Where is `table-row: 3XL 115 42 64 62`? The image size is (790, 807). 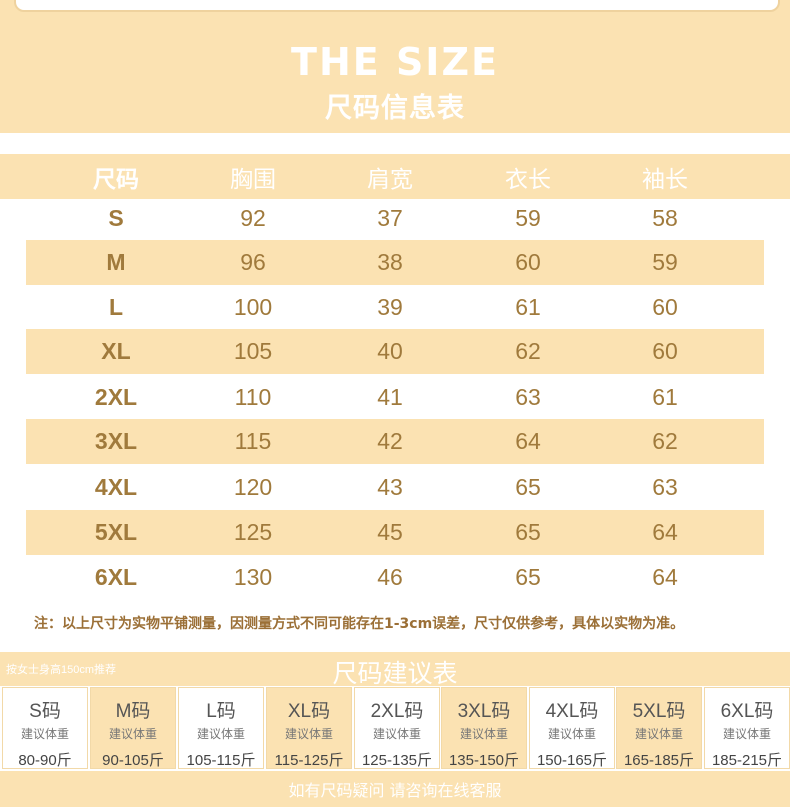
table-row: 3XL 115 42 64 62 is located at coordinates (395, 441).